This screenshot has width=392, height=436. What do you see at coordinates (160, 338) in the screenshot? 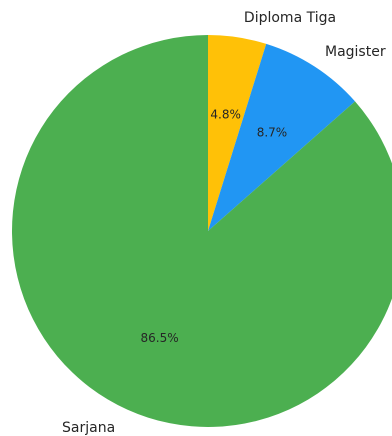
I see `pie-pct-label-sarjana: 86.5%` at bounding box center [160, 338].